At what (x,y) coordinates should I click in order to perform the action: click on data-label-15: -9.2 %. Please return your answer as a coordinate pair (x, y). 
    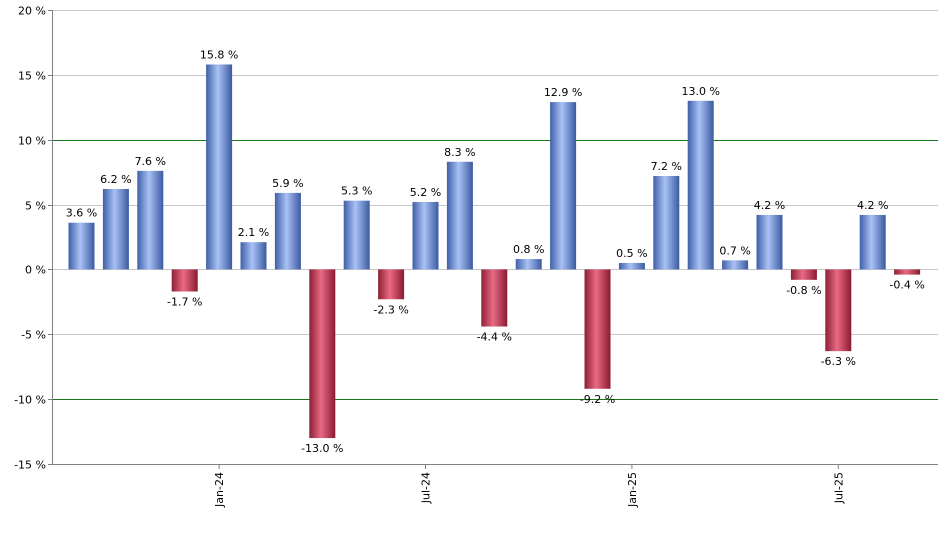
    Looking at the image, I should click on (597, 399).